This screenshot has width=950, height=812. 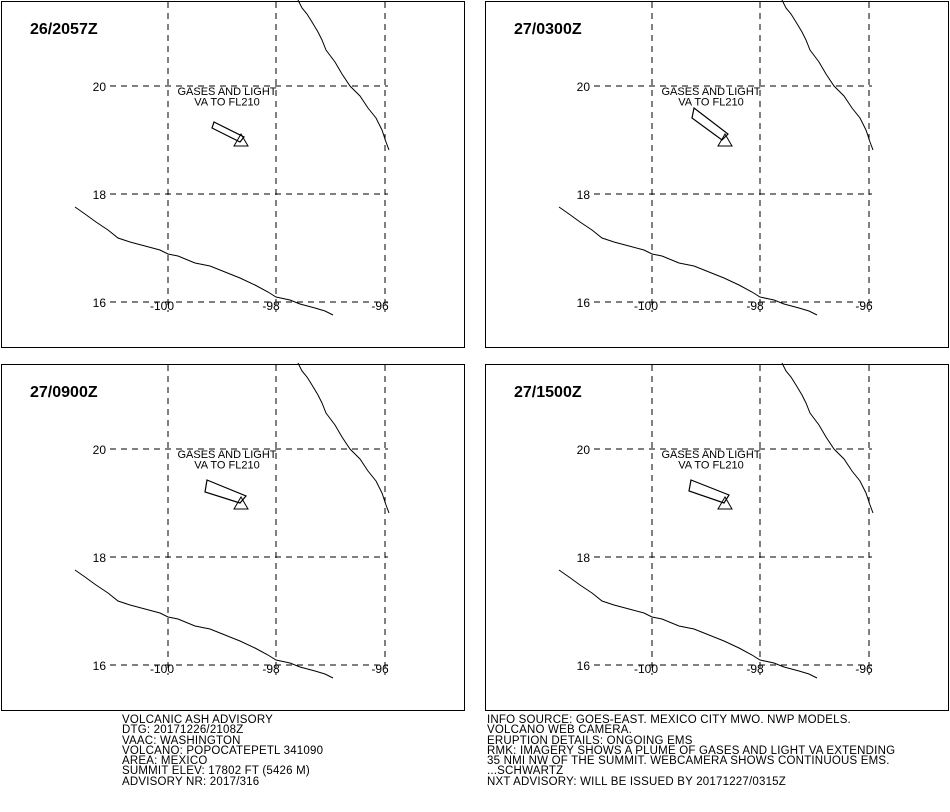 What do you see at coordinates (64, 392) in the screenshot?
I see `valid-time: 27/0900Z` at bounding box center [64, 392].